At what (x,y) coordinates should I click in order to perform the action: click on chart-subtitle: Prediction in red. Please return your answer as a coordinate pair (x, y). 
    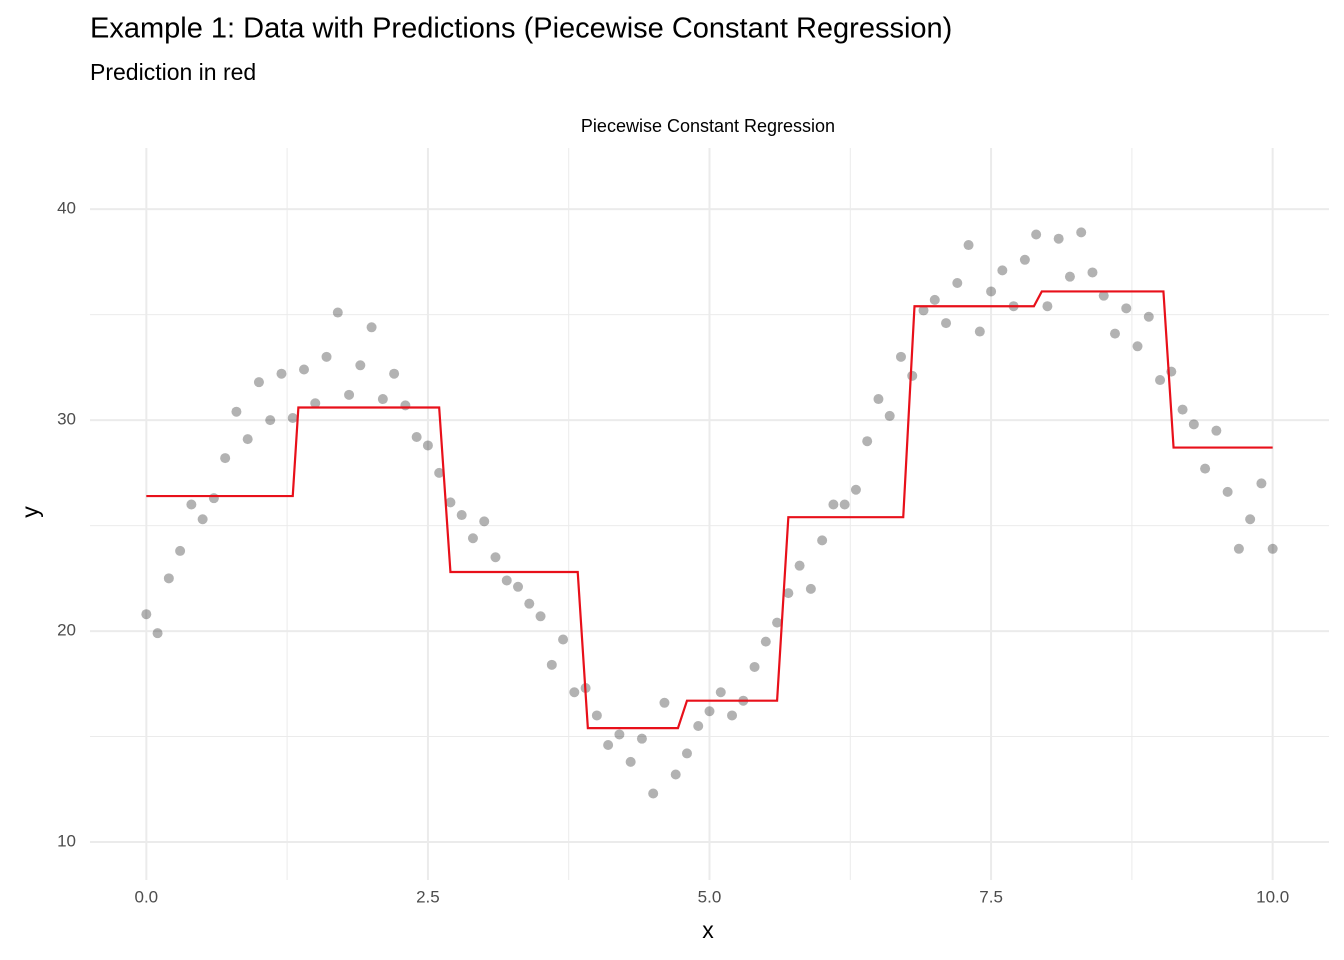
    Looking at the image, I should click on (173, 72).